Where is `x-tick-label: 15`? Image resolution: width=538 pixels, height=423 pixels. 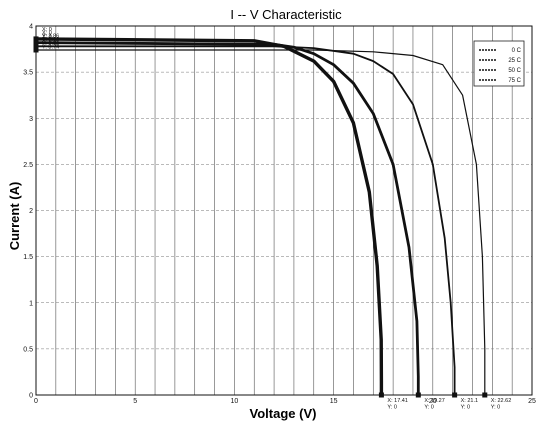 x-tick-label: 15 is located at coordinates (334, 401).